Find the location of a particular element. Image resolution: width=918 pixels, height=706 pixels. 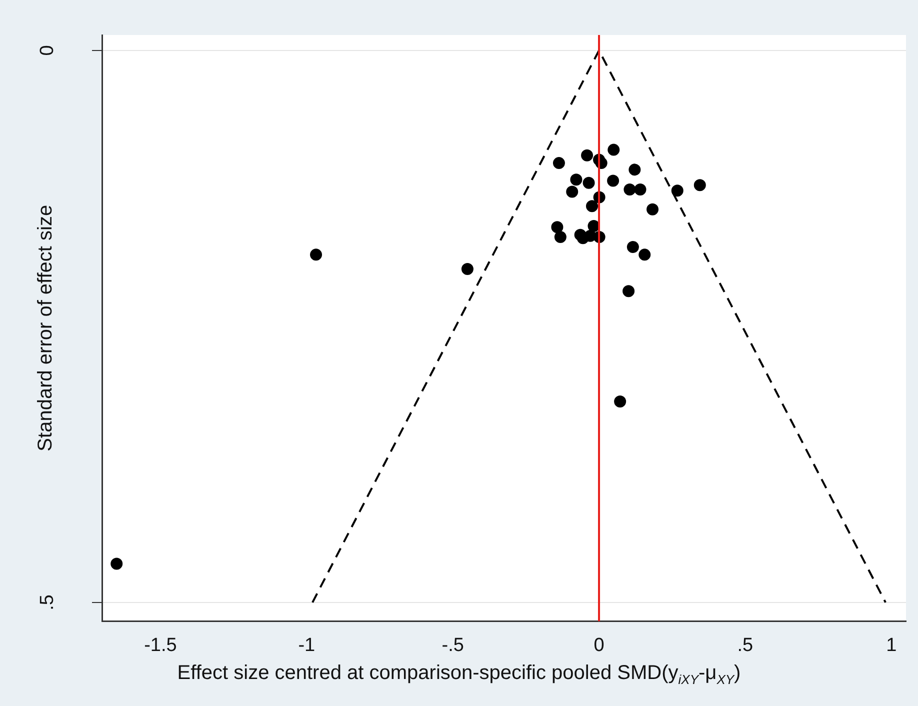

x-tick-label: -1.5 is located at coordinates (160, 645).